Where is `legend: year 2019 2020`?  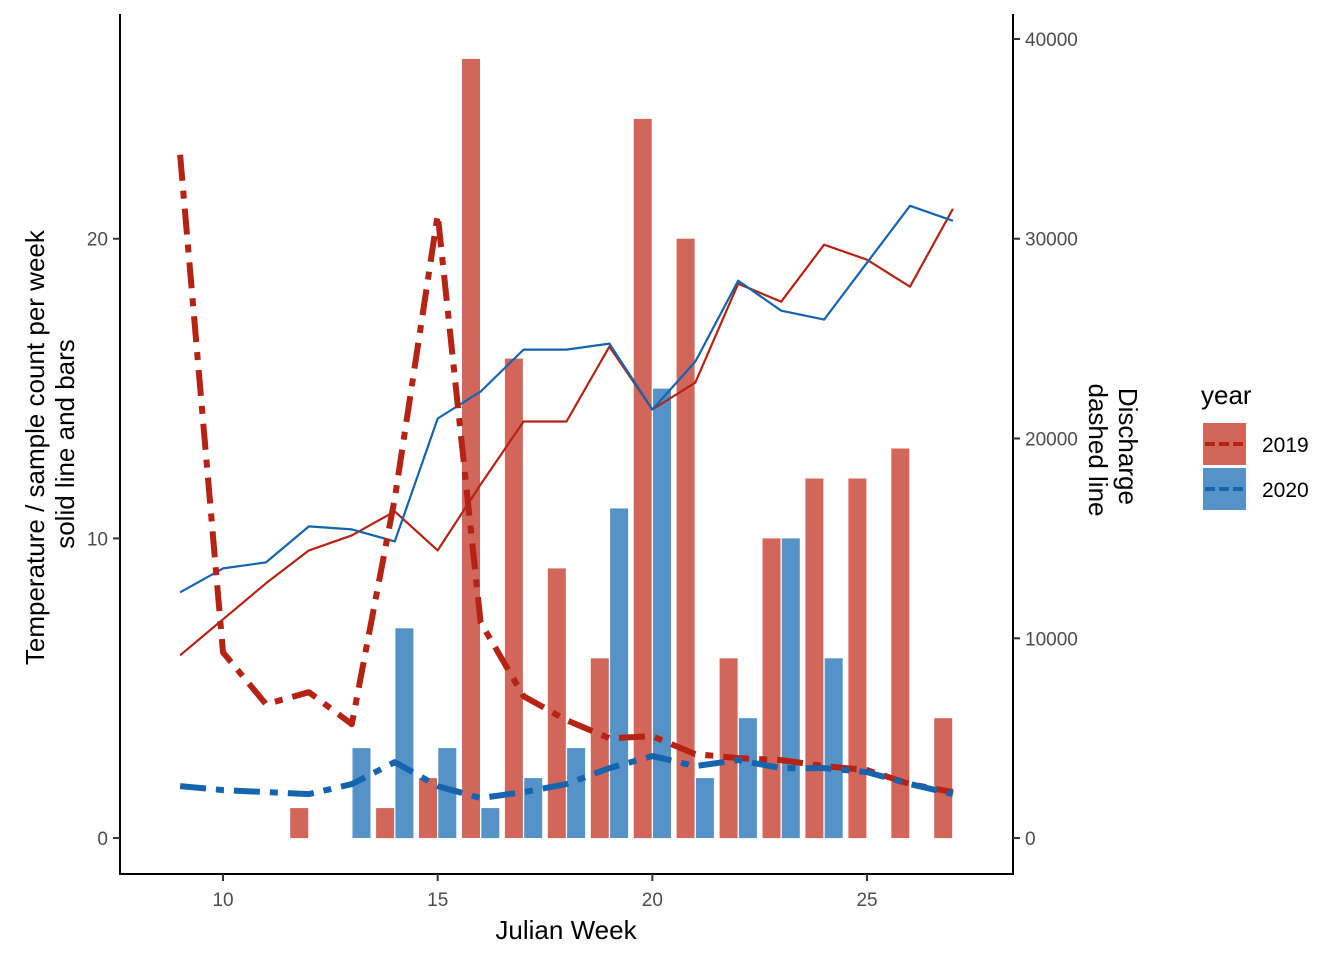 legend: year 2019 2020 is located at coordinates (1255, 445).